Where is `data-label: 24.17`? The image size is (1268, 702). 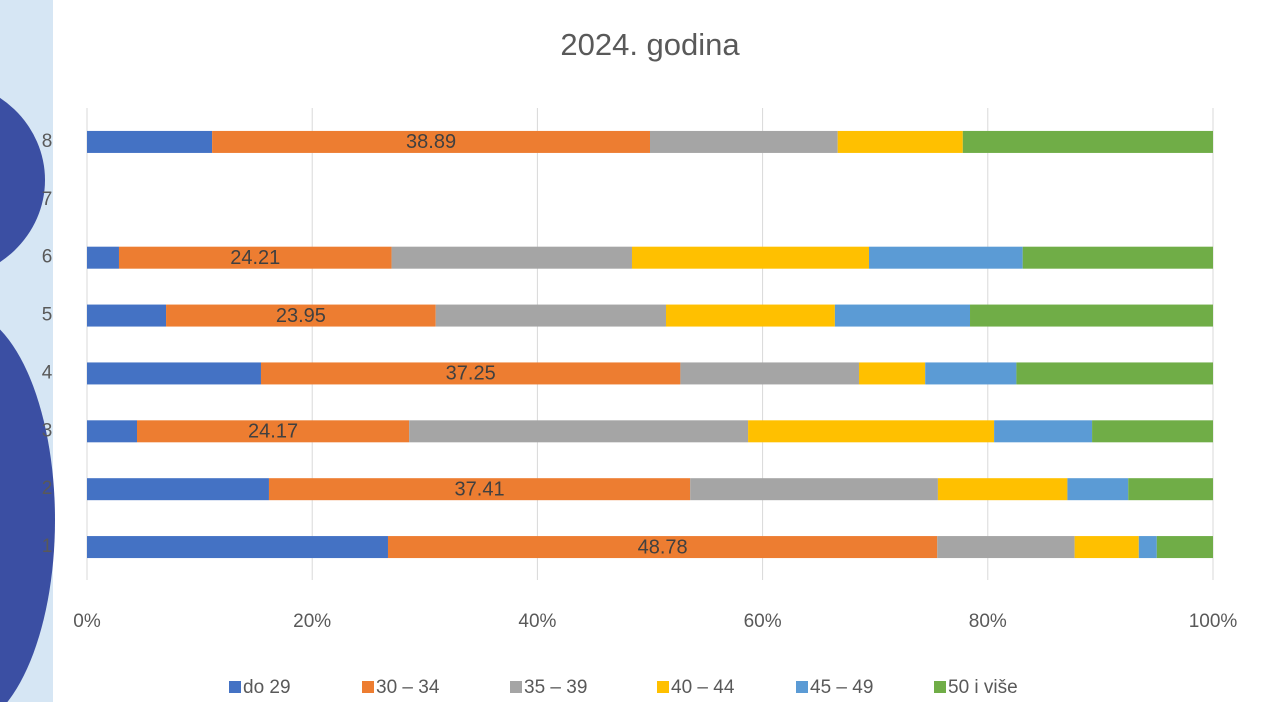 data-label: 24.17 is located at coordinates (273, 432).